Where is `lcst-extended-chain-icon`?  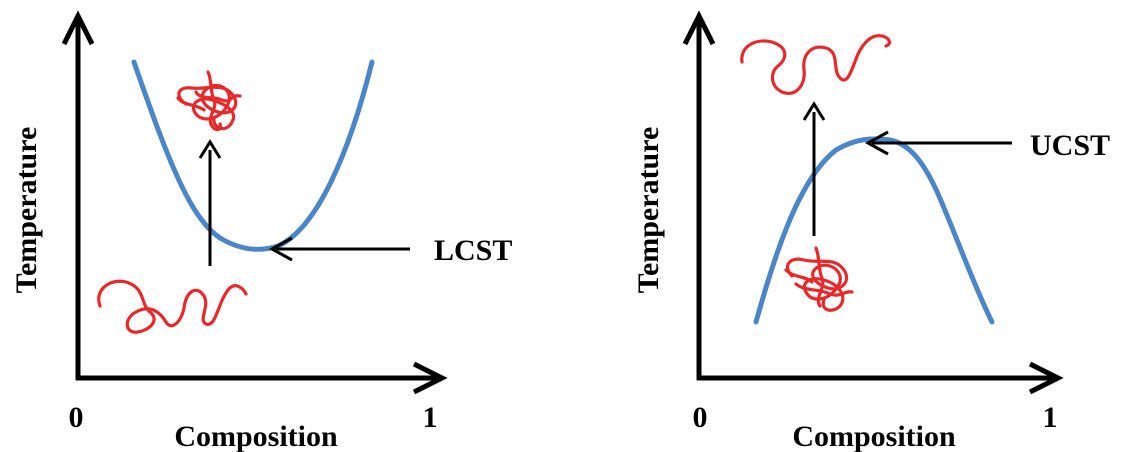 lcst-extended-chain-icon is located at coordinates (172, 306).